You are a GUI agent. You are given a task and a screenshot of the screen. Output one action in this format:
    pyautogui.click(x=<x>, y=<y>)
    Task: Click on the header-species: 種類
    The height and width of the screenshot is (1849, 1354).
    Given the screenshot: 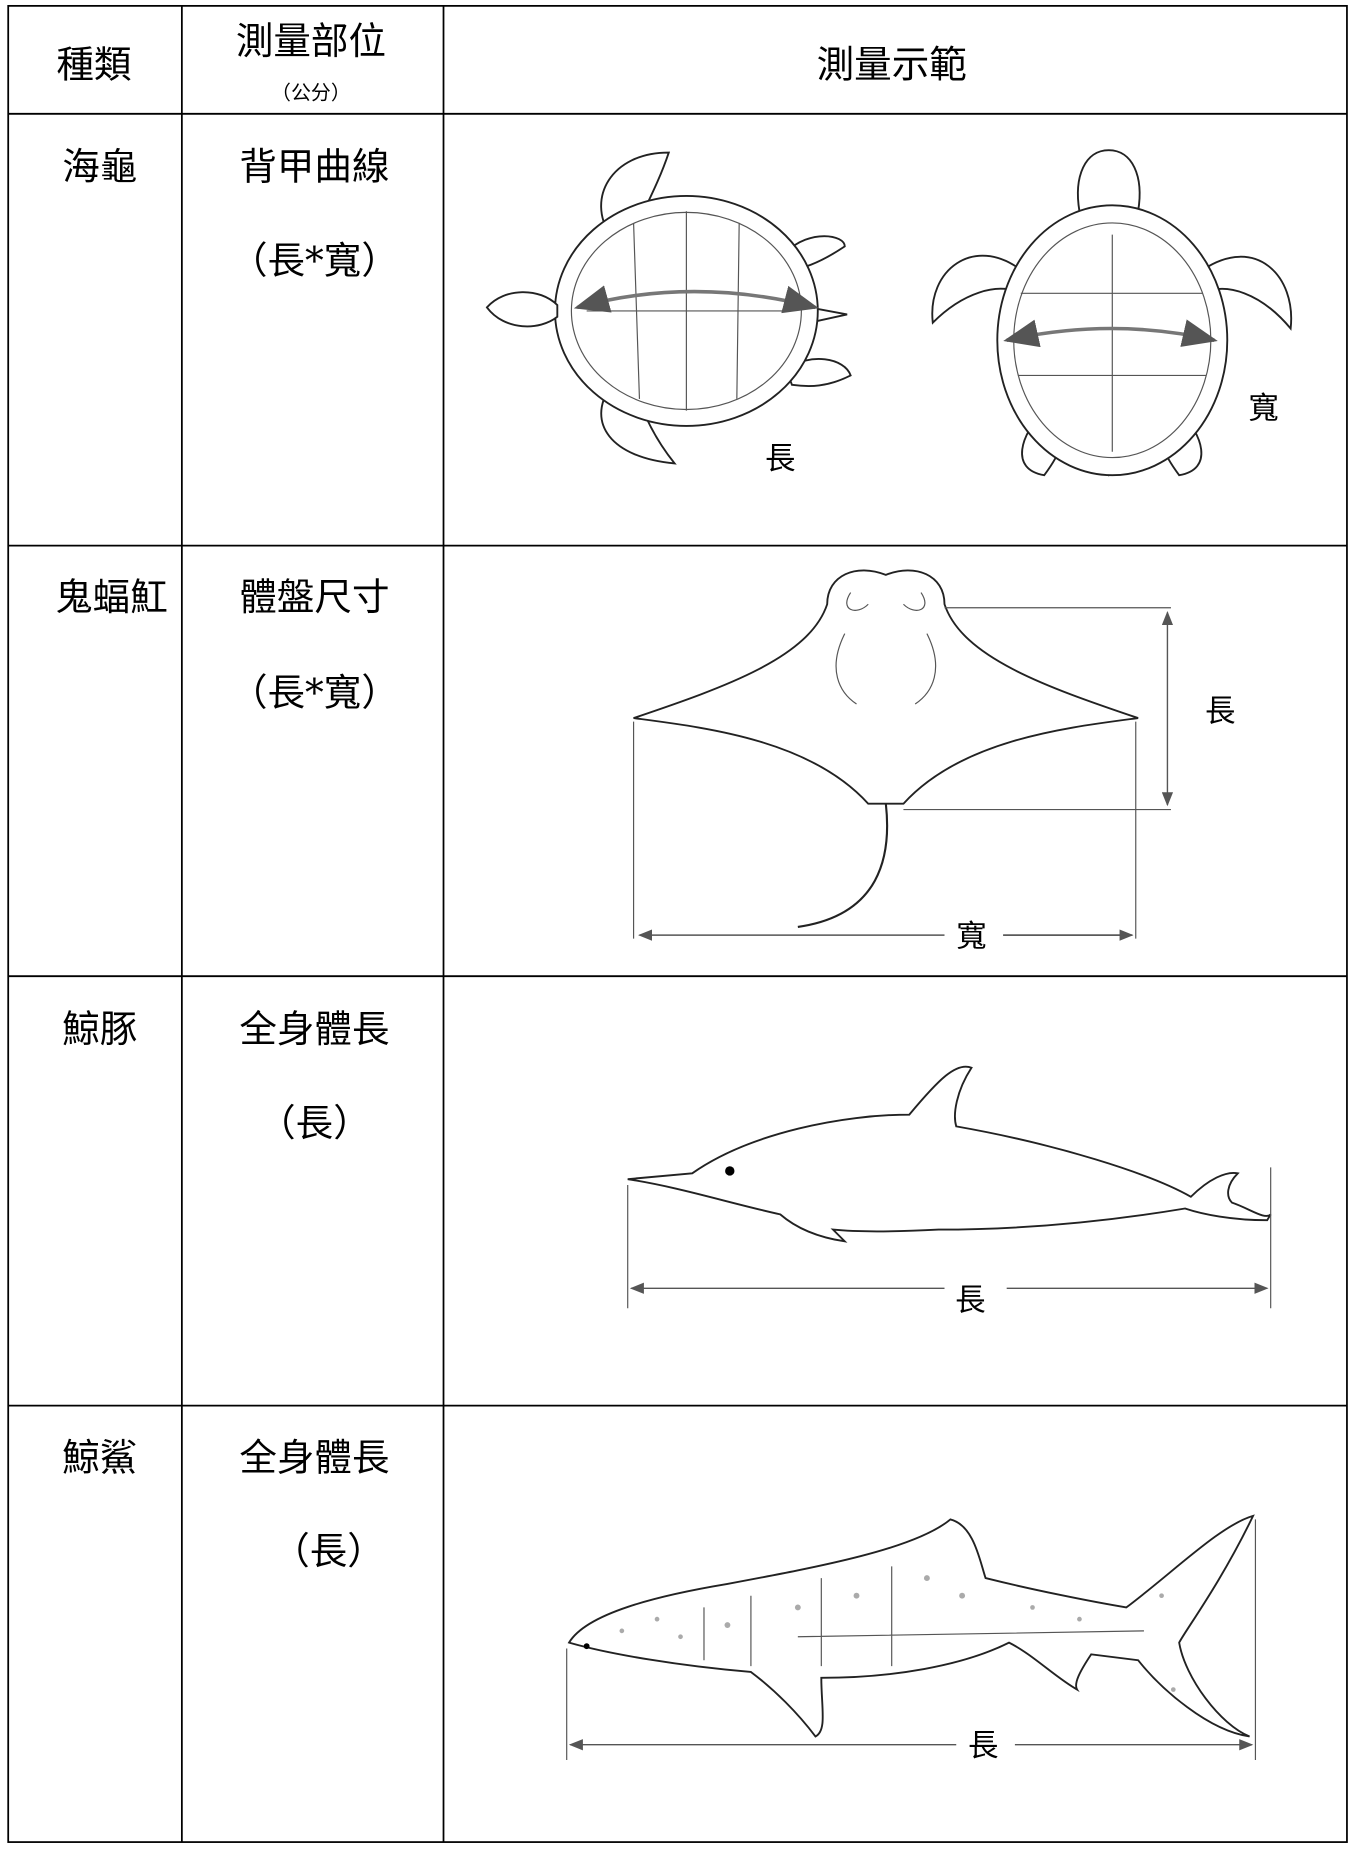 What is the action you would take?
    pyautogui.click(x=93, y=65)
    